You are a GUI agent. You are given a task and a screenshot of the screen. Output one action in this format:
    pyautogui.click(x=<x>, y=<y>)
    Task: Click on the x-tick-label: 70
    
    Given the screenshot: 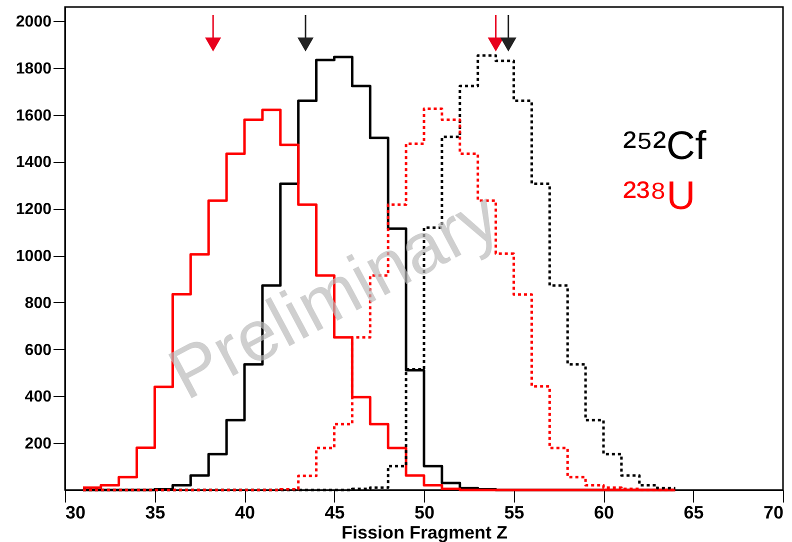 What is the action you would take?
    pyautogui.click(x=773, y=512)
    